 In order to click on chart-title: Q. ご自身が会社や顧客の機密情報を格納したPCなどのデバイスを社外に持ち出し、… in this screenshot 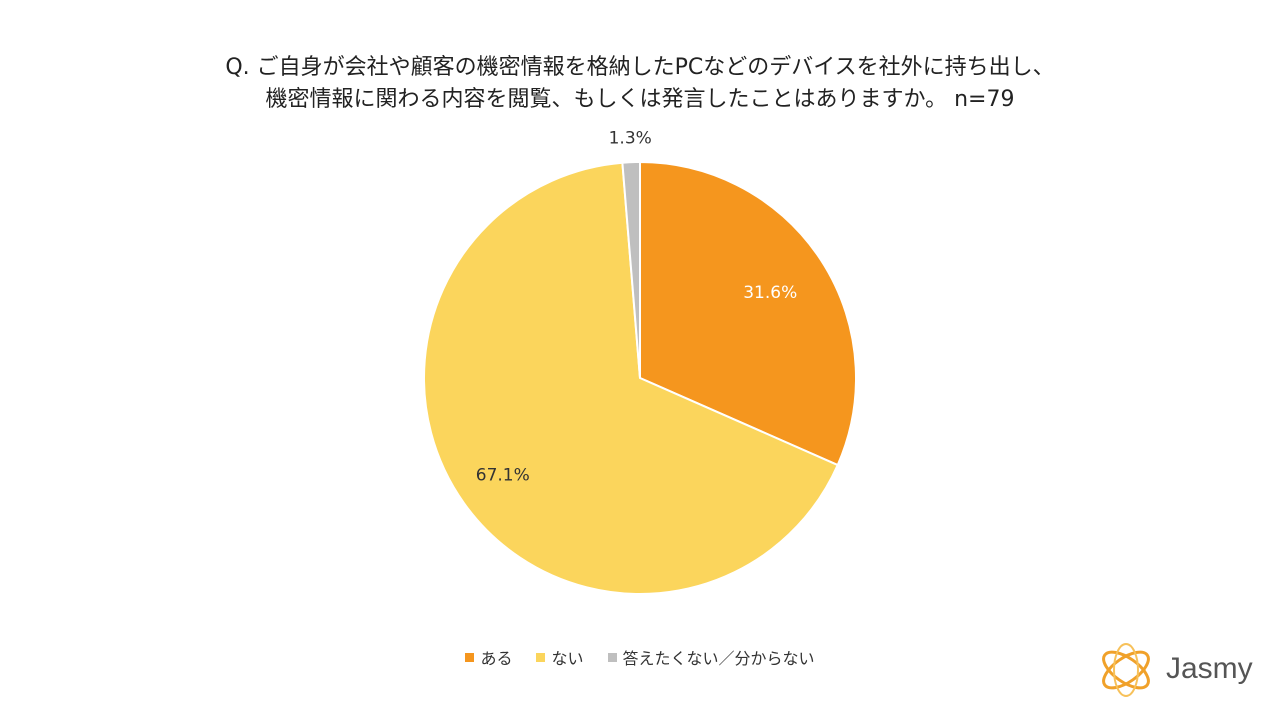, I will do `click(640, 84)`.